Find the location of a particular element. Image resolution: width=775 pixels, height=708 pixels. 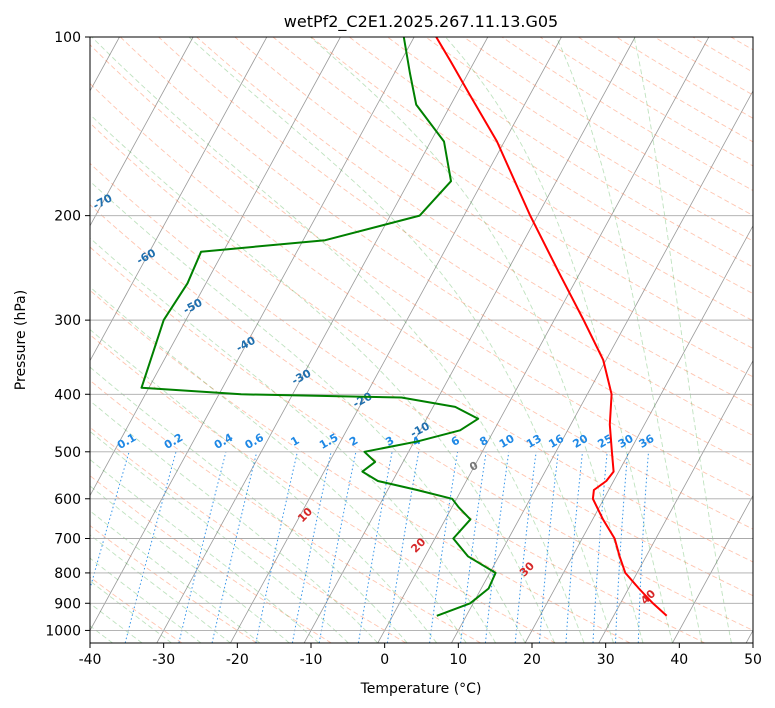

y-tick-label: 1000 is located at coordinates (63, 631).